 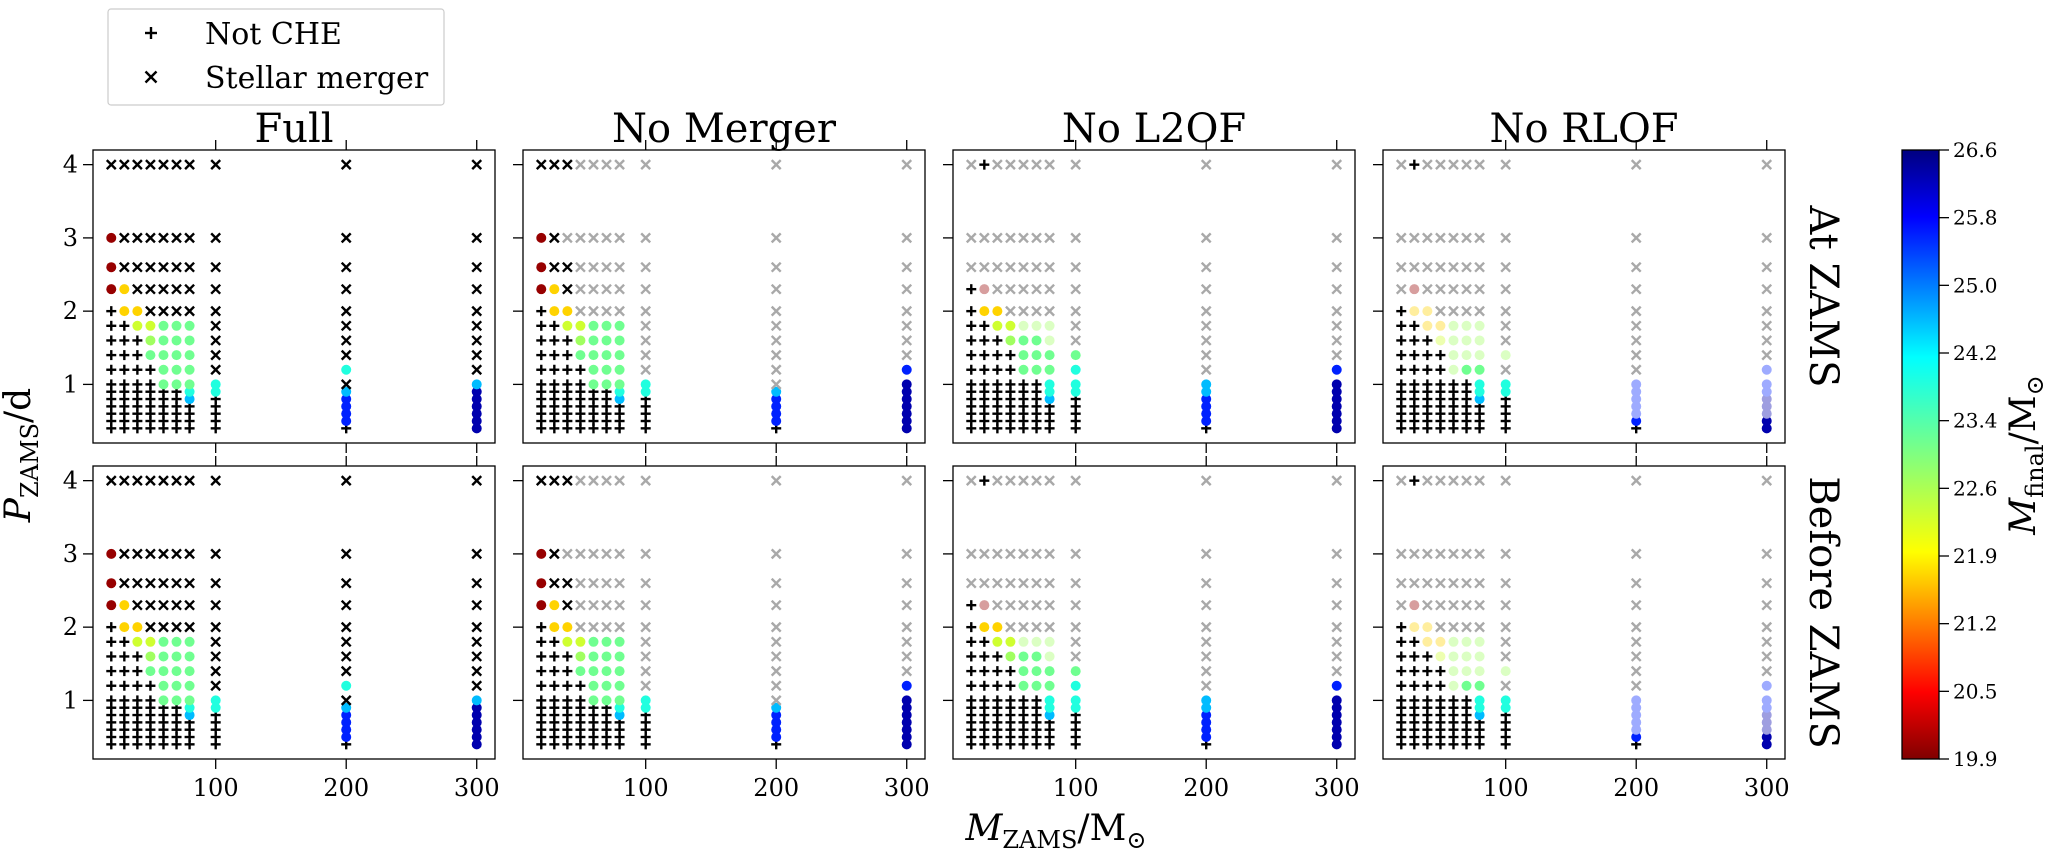 I want to click on panel-no-l2of-at-zams, so click(x=1149, y=296).